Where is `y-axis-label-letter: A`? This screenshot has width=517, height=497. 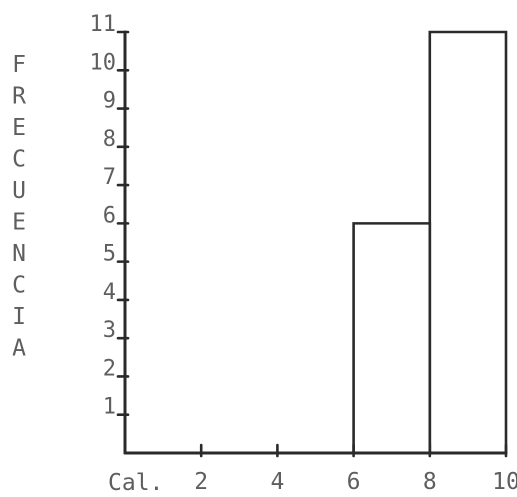 y-axis-label-letter: A is located at coordinates (19, 349).